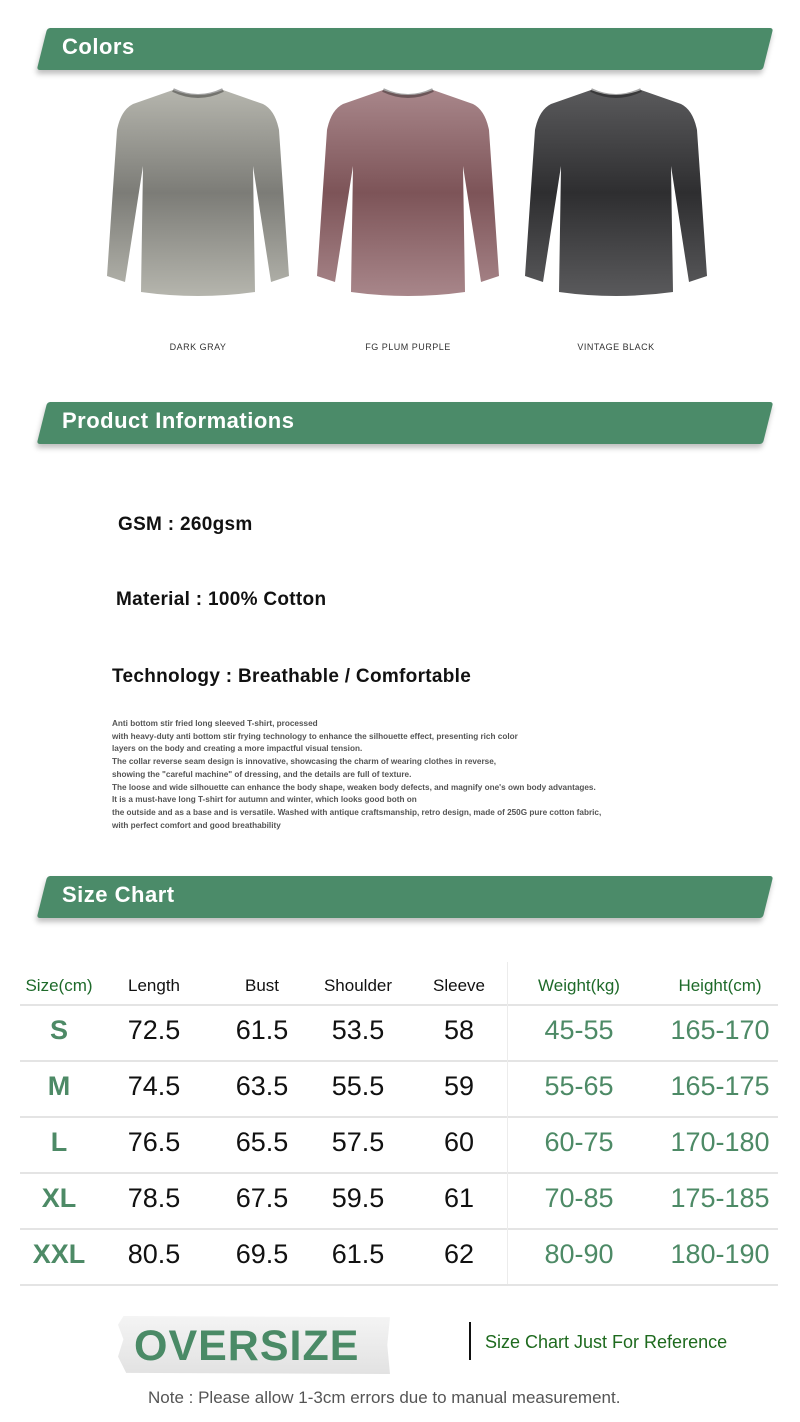 This screenshot has height=1422, width=800. I want to click on section-title: Colors, so click(98, 46).